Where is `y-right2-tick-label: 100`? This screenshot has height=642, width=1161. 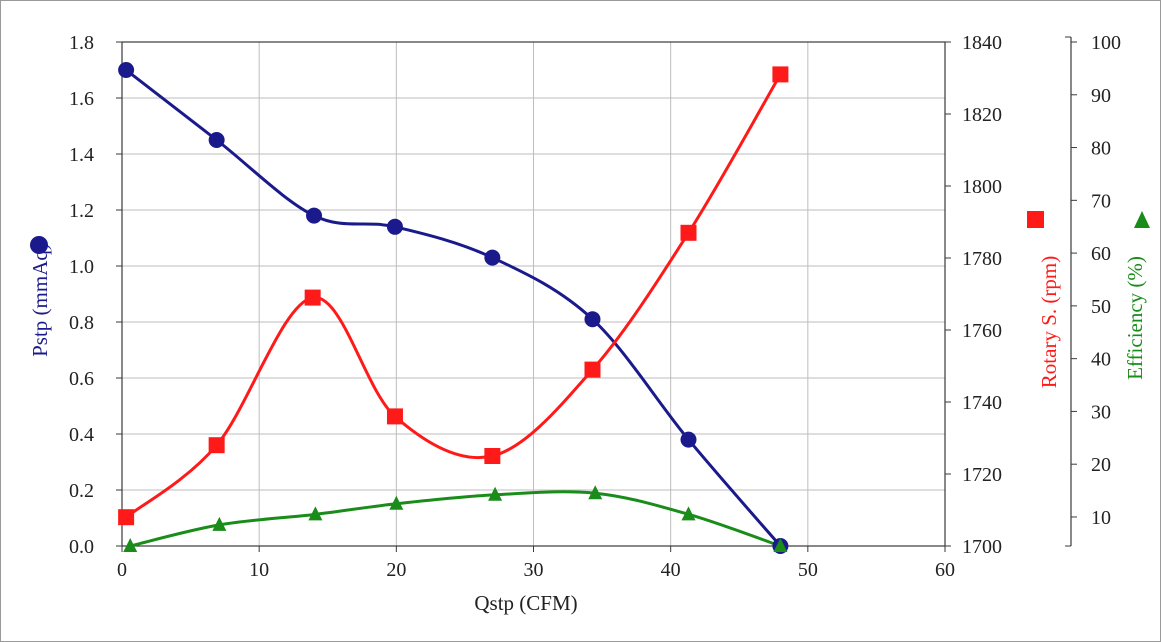
y-right2-tick-label: 100 is located at coordinates (1106, 43).